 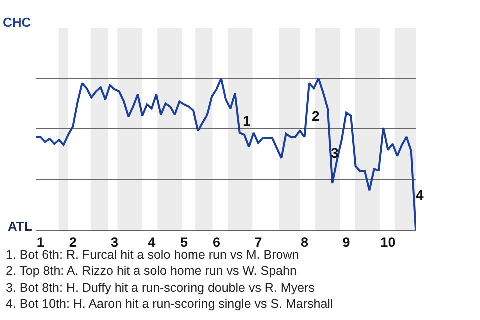 I want to click on annotation: 4, so click(x=420, y=195).